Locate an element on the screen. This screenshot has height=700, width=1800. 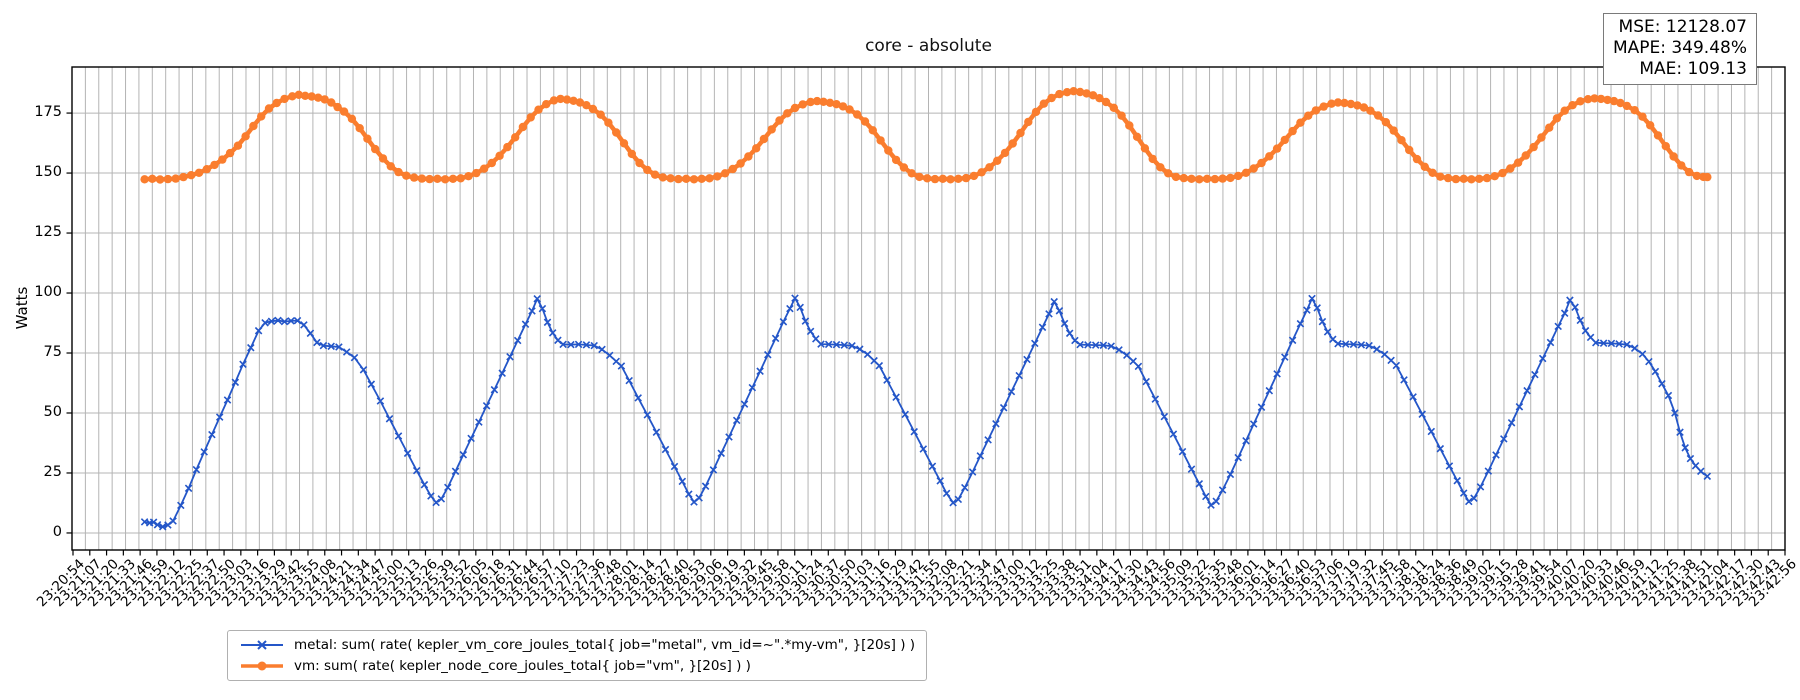
y-tick-label: 125 is located at coordinates (48, 232).